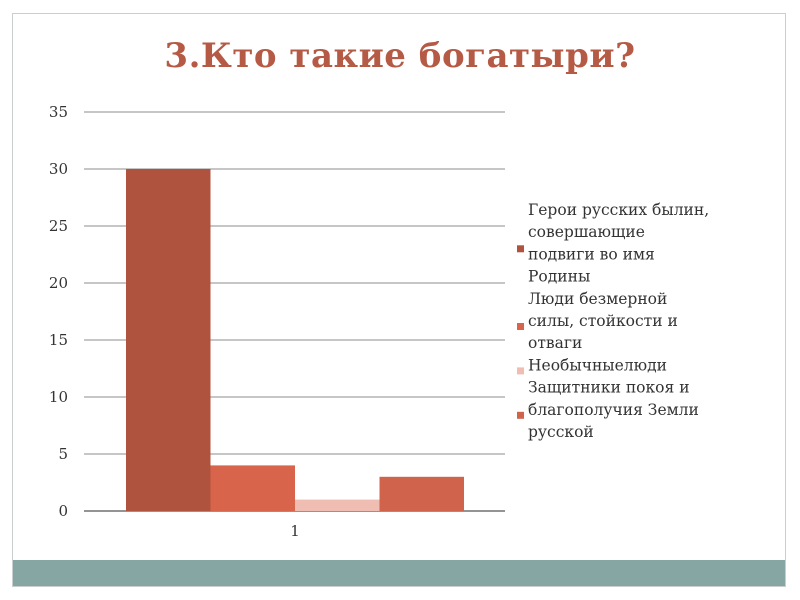 The width and height of the screenshot is (800, 600). Describe the element at coordinates (58, 340) in the screenshot. I see `y-tick-label: 15` at that location.